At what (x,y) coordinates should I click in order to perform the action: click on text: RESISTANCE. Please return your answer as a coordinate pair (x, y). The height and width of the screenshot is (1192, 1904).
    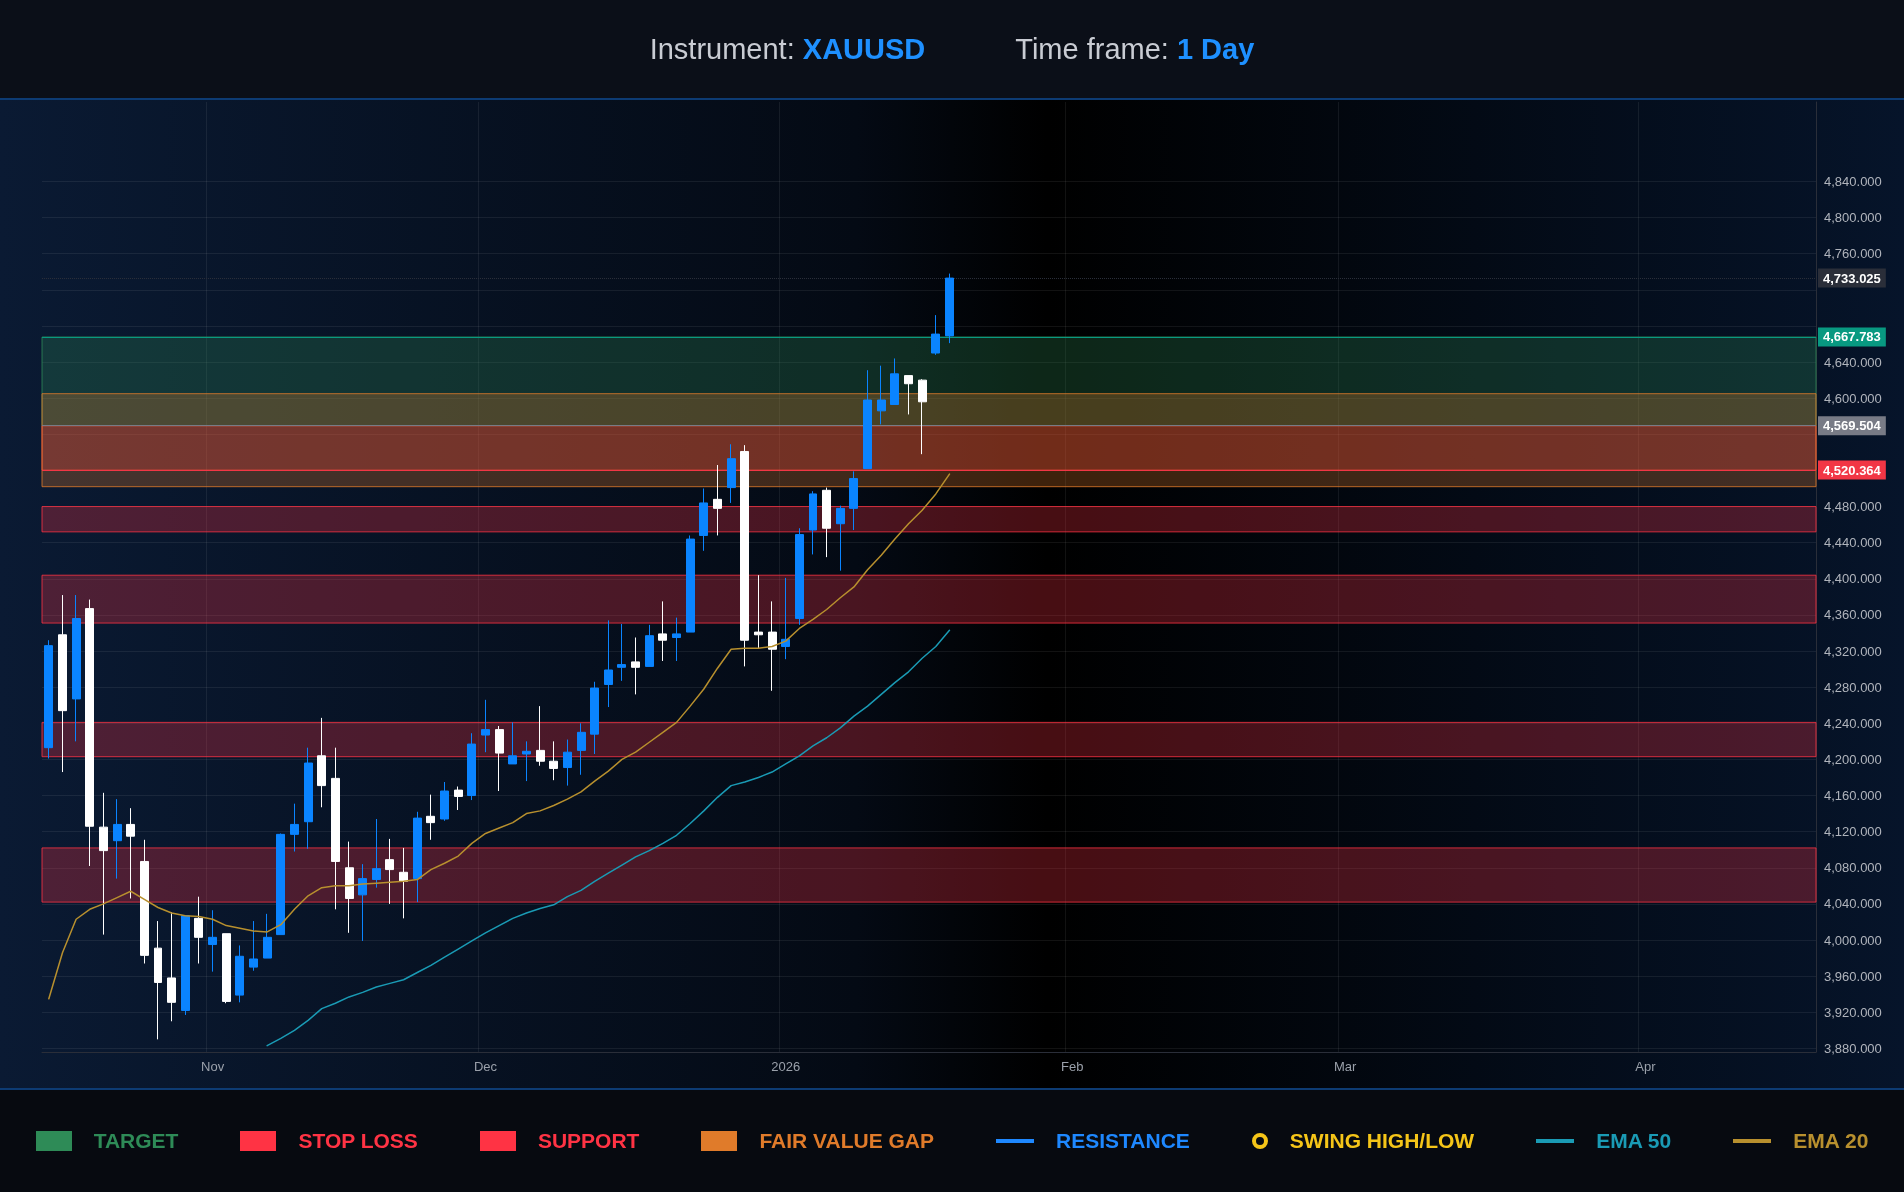
    Looking at the image, I should click on (1123, 1141).